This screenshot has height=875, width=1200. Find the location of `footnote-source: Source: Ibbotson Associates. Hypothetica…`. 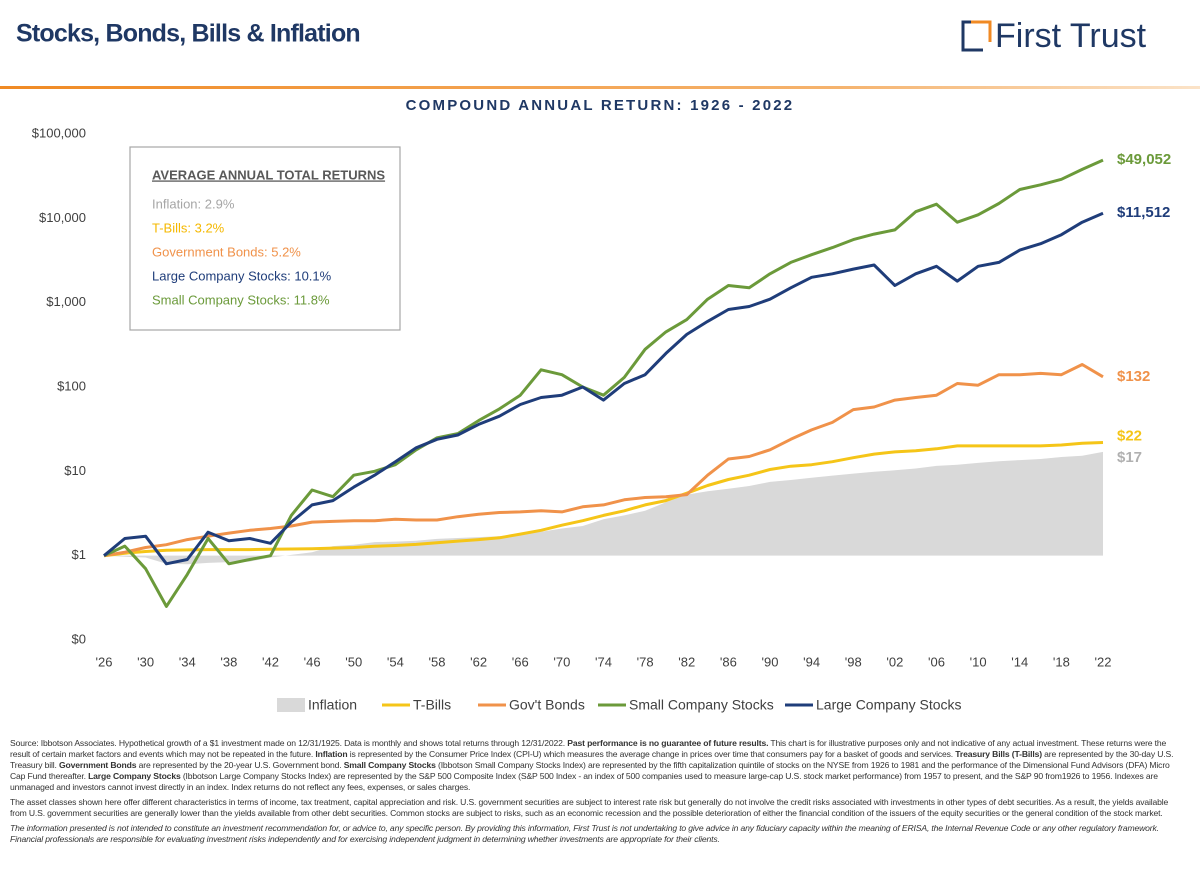

footnote-source: Source: Ibbotson Associates. Hypothetica… is located at coordinates (598, 765).